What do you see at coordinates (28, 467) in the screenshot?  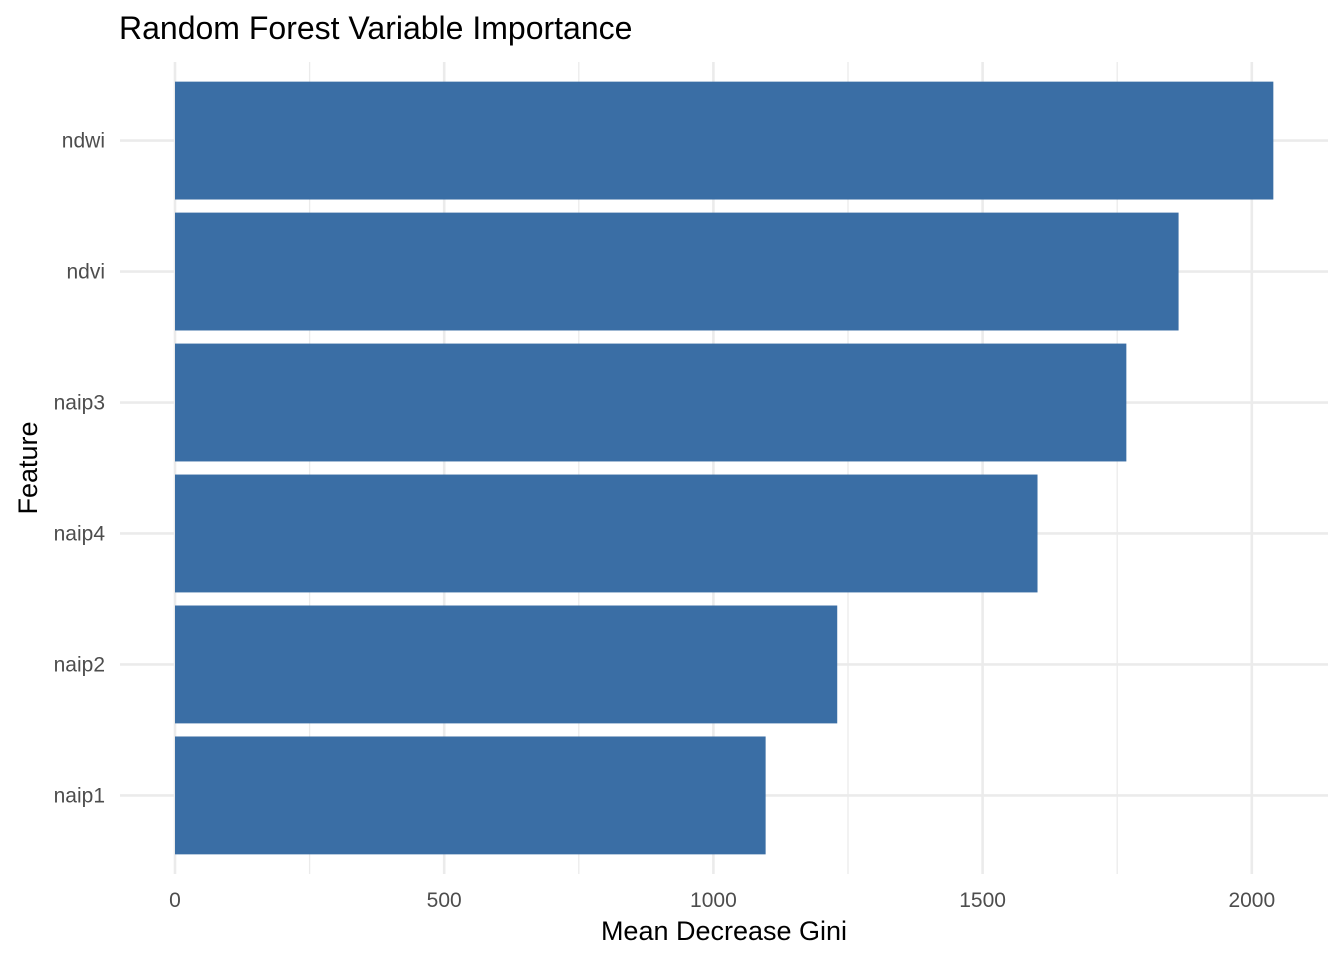 I see `y-axis-title: Feature` at bounding box center [28, 467].